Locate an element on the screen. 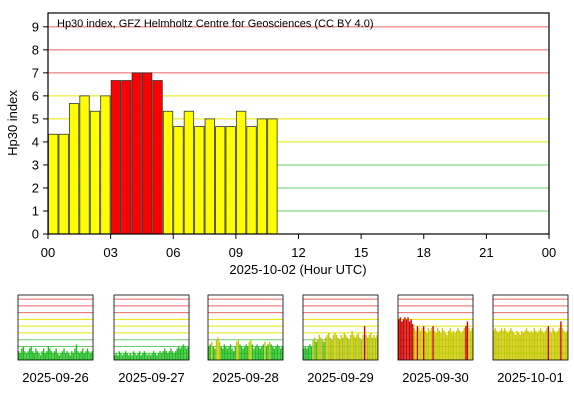  y-tick-label-5: 5 is located at coordinates (35, 118).